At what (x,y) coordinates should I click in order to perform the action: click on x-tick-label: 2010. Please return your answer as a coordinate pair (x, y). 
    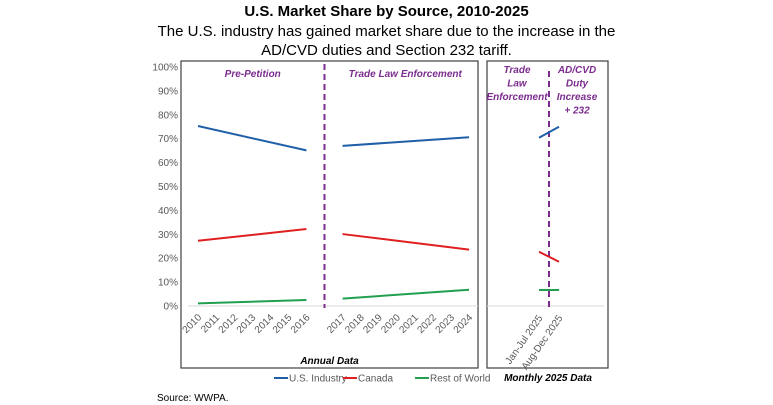
    Looking at the image, I should click on (193, 324).